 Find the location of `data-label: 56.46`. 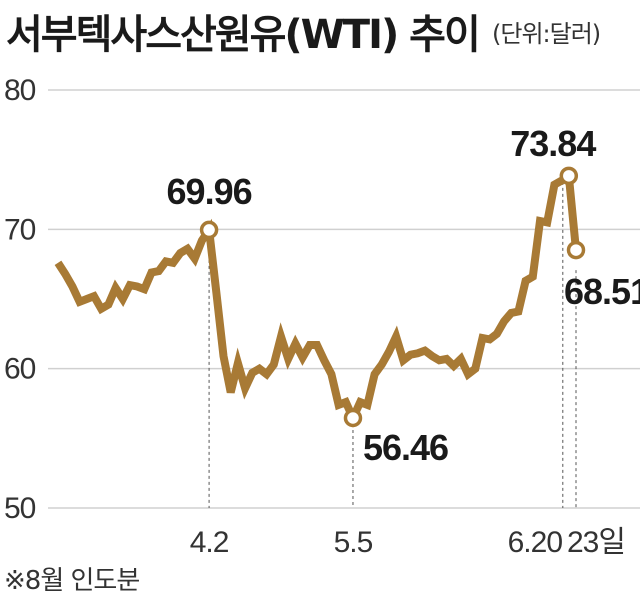

data-label: 56.46 is located at coordinates (405, 447).